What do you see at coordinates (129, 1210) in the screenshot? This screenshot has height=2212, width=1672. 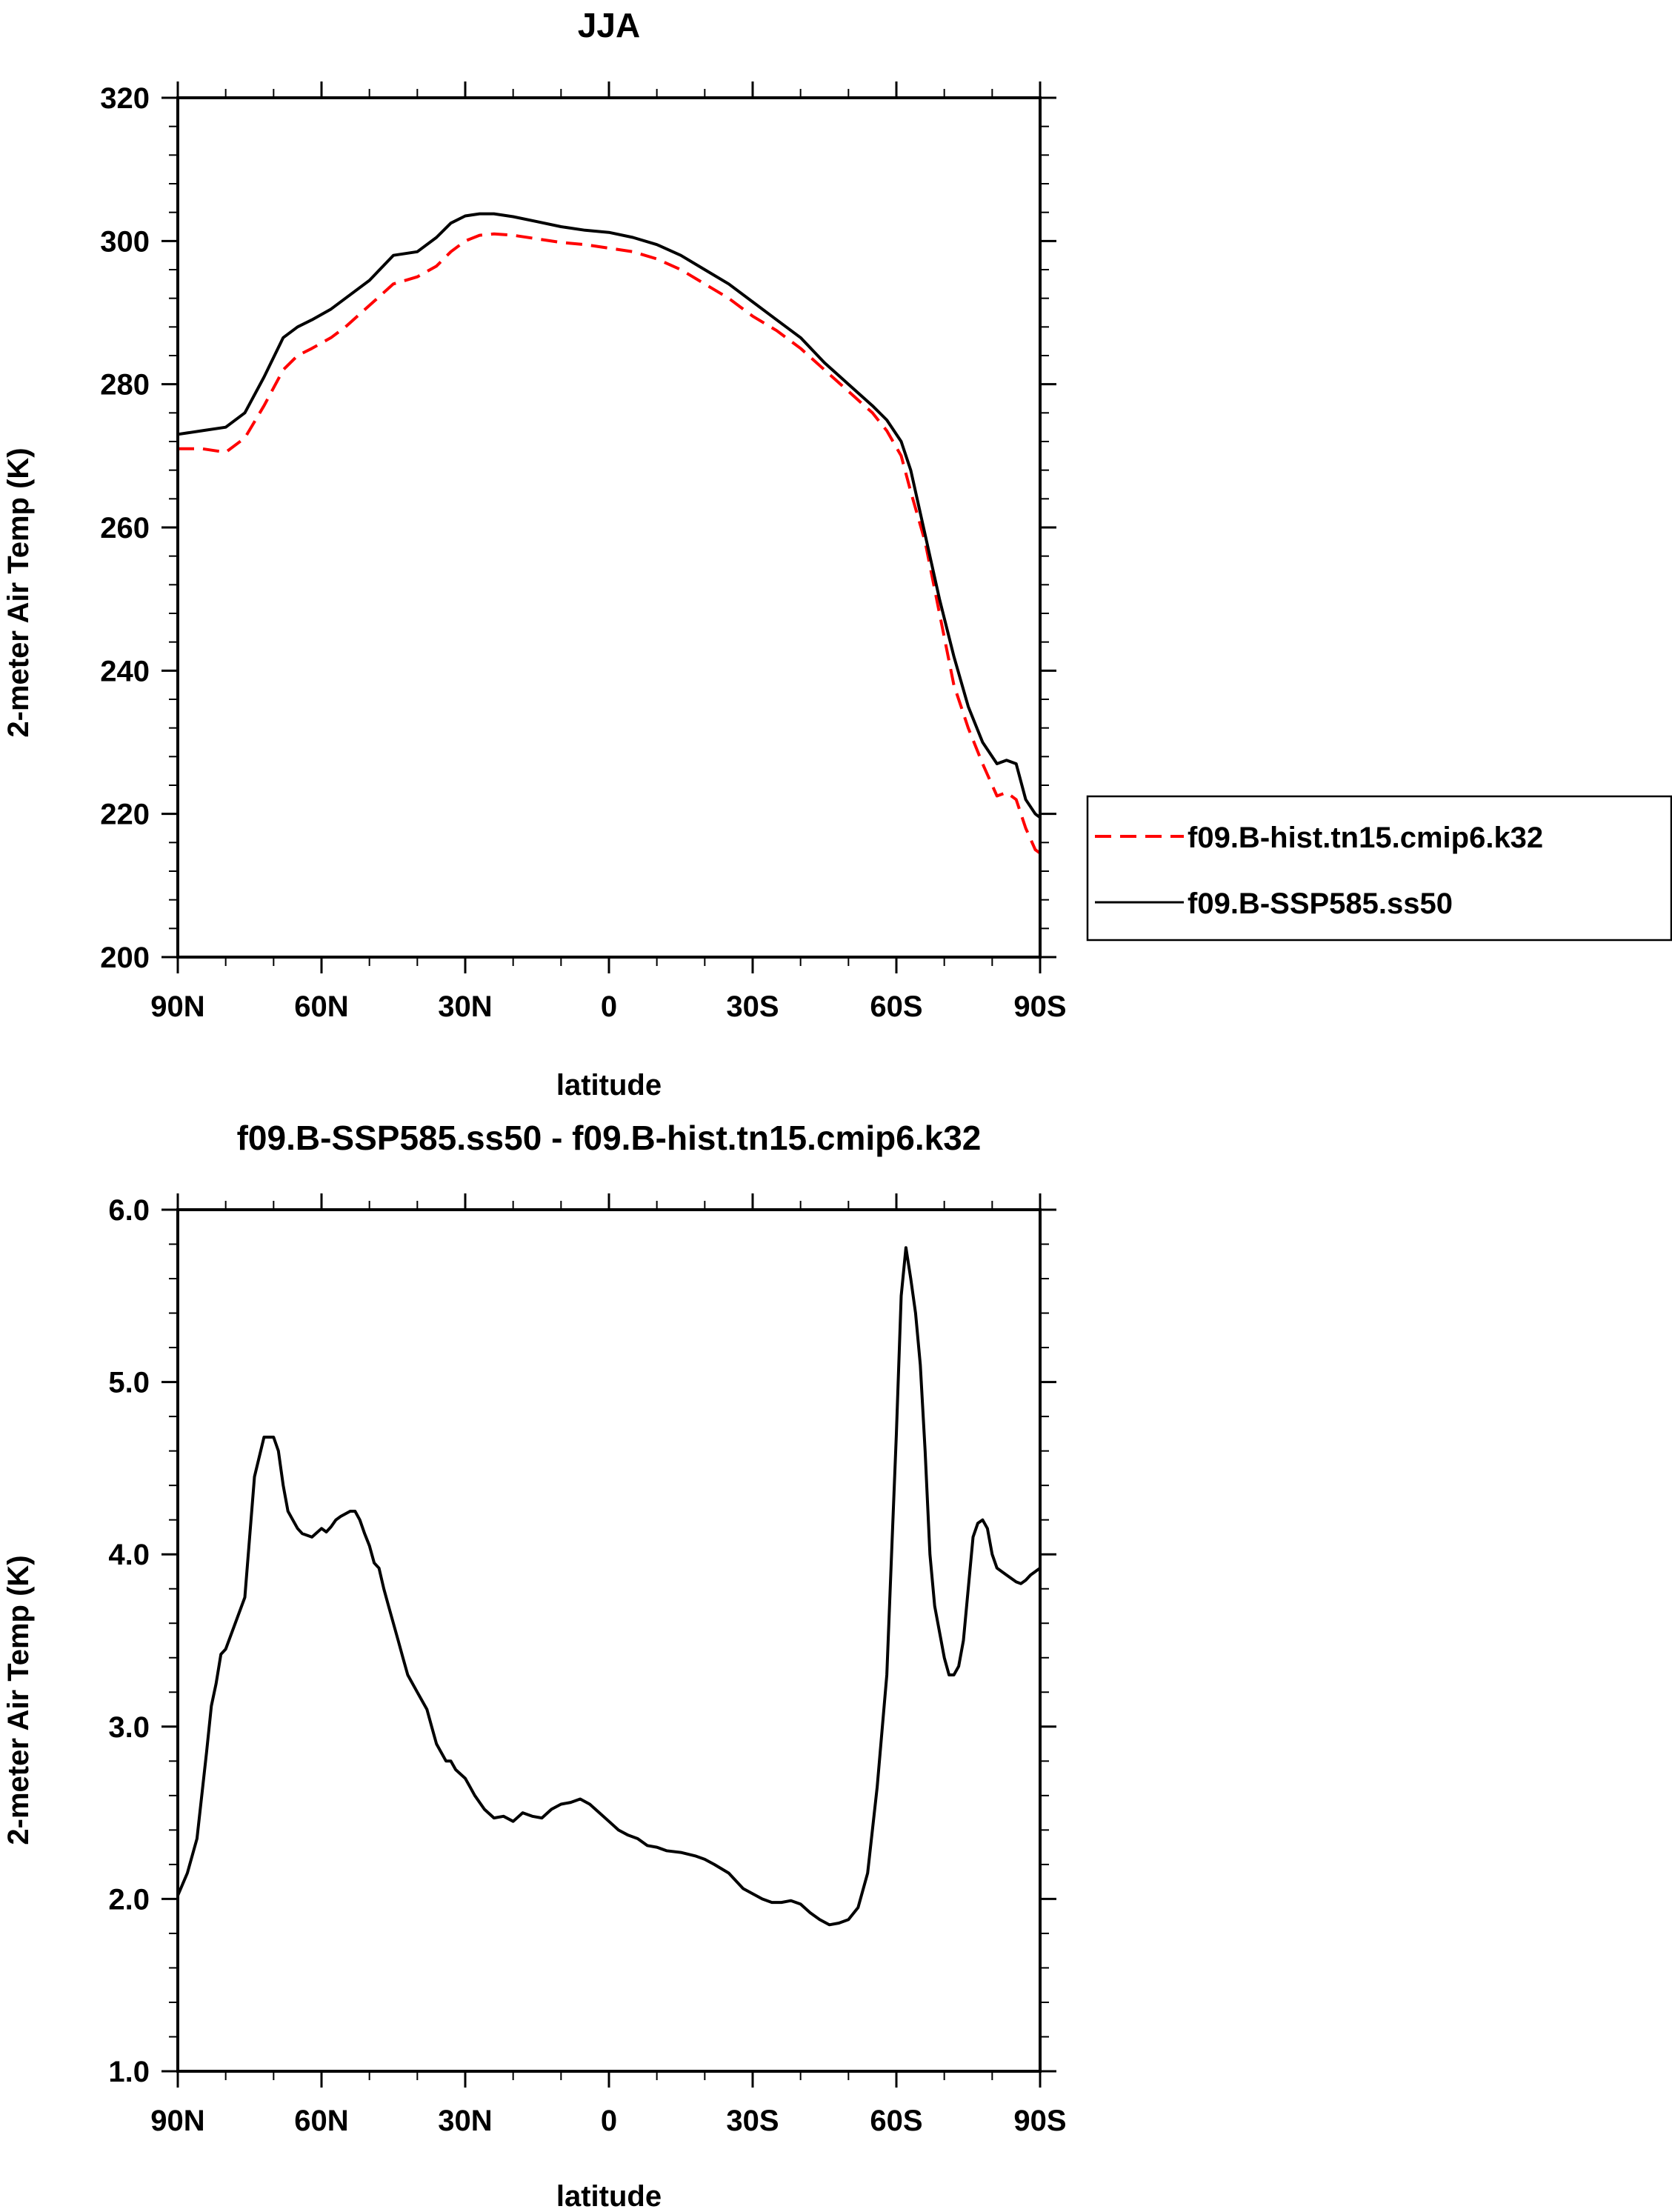 I see `y-tick-label: 6.0` at bounding box center [129, 1210].